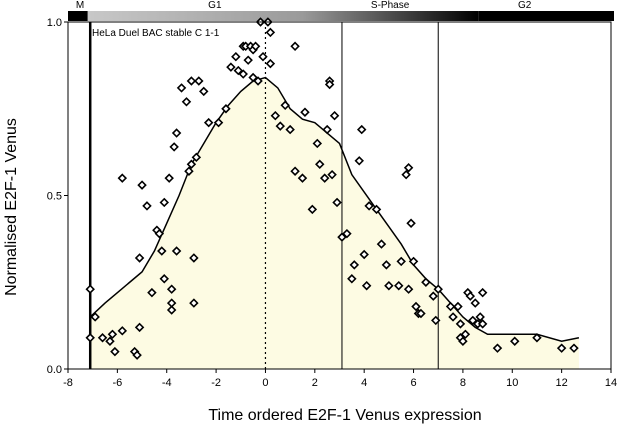 The height and width of the screenshot is (431, 617). I want to click on x-tick-label: -4, so click(167, 383).